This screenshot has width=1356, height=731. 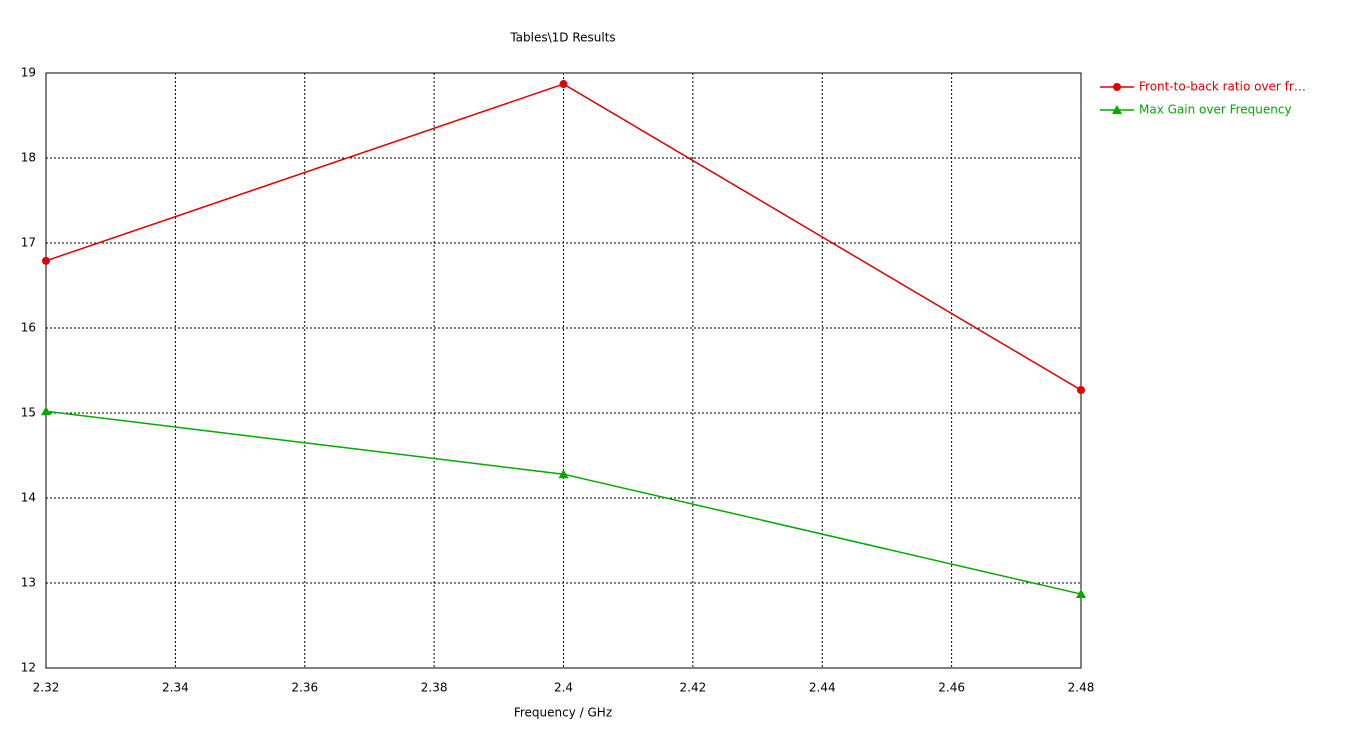 What do you see at coordinates (822, 688) in the screenshot?
I see `x-tick-label: 2.44` at bounding box center [822, 688].